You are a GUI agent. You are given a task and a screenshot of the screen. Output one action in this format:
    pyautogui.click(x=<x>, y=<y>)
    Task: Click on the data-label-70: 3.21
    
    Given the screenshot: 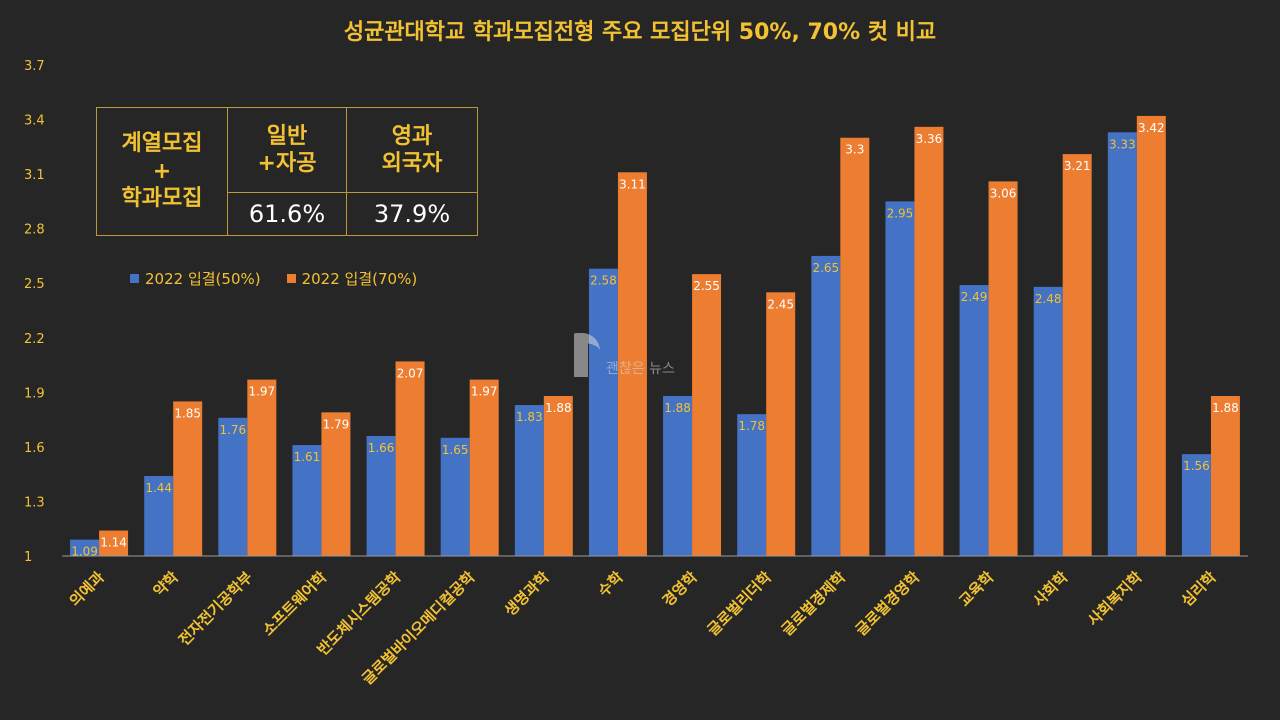 What is the action you would take?
    pyautogui.click(x=1077, y=166)
    